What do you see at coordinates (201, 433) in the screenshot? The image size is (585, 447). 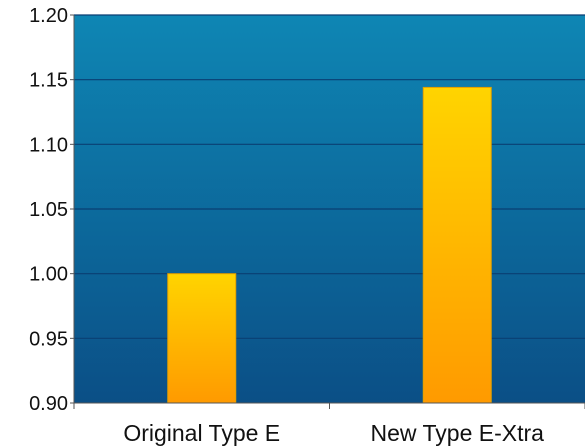 I see `x-tick-label: Original Type E` at bounding box center [201, 433].